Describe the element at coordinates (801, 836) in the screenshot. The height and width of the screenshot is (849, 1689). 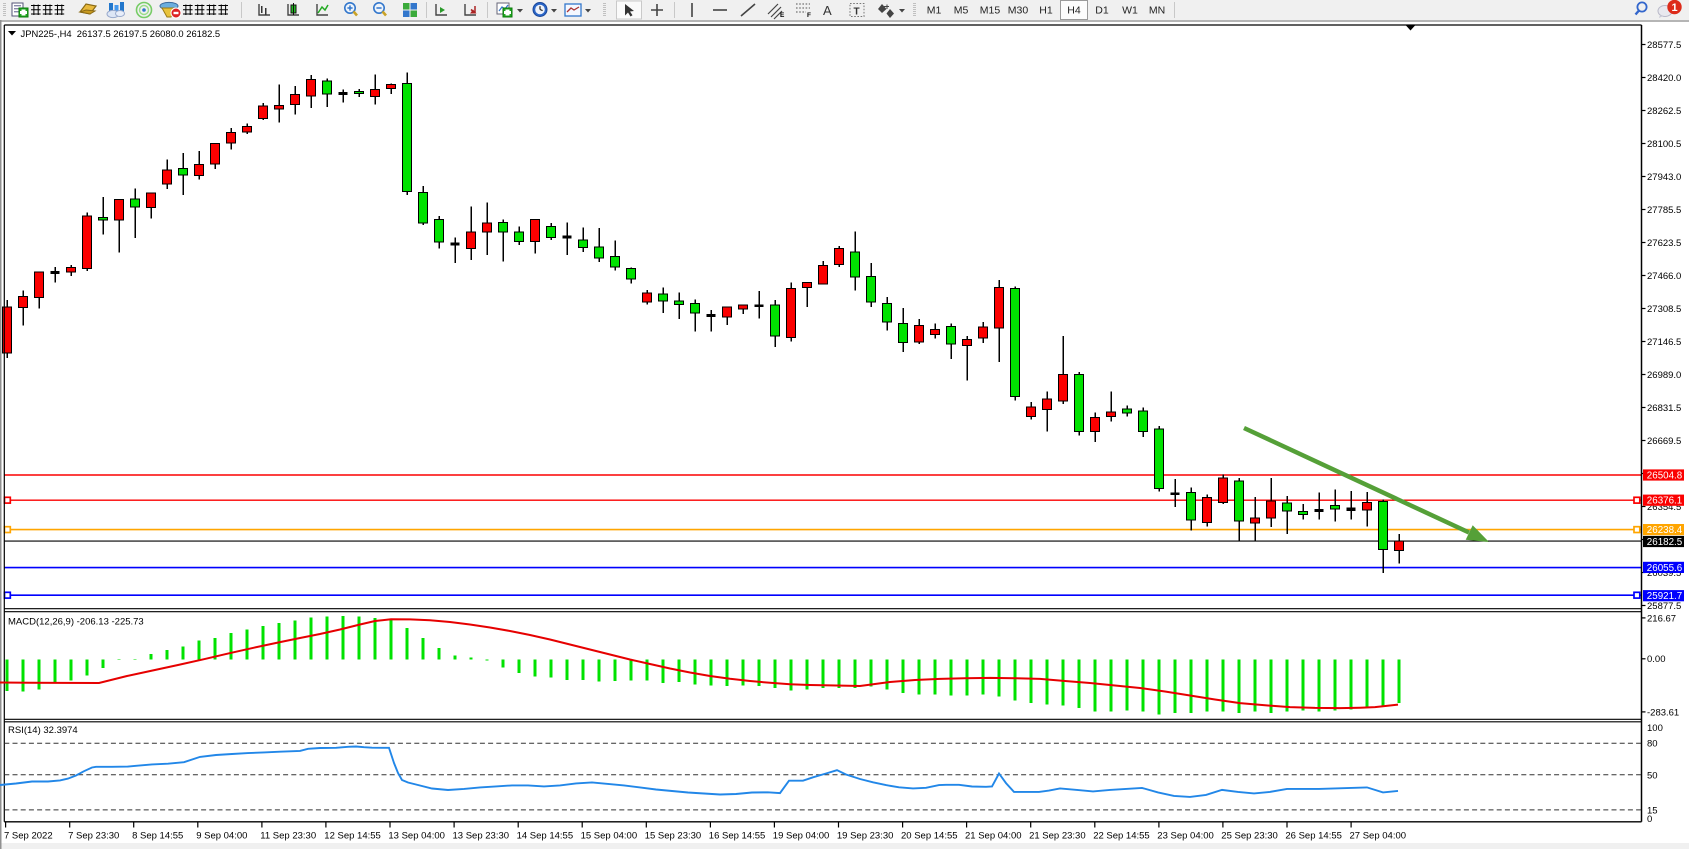
I see `svg-text: 19 Sep 04:00` at that location.